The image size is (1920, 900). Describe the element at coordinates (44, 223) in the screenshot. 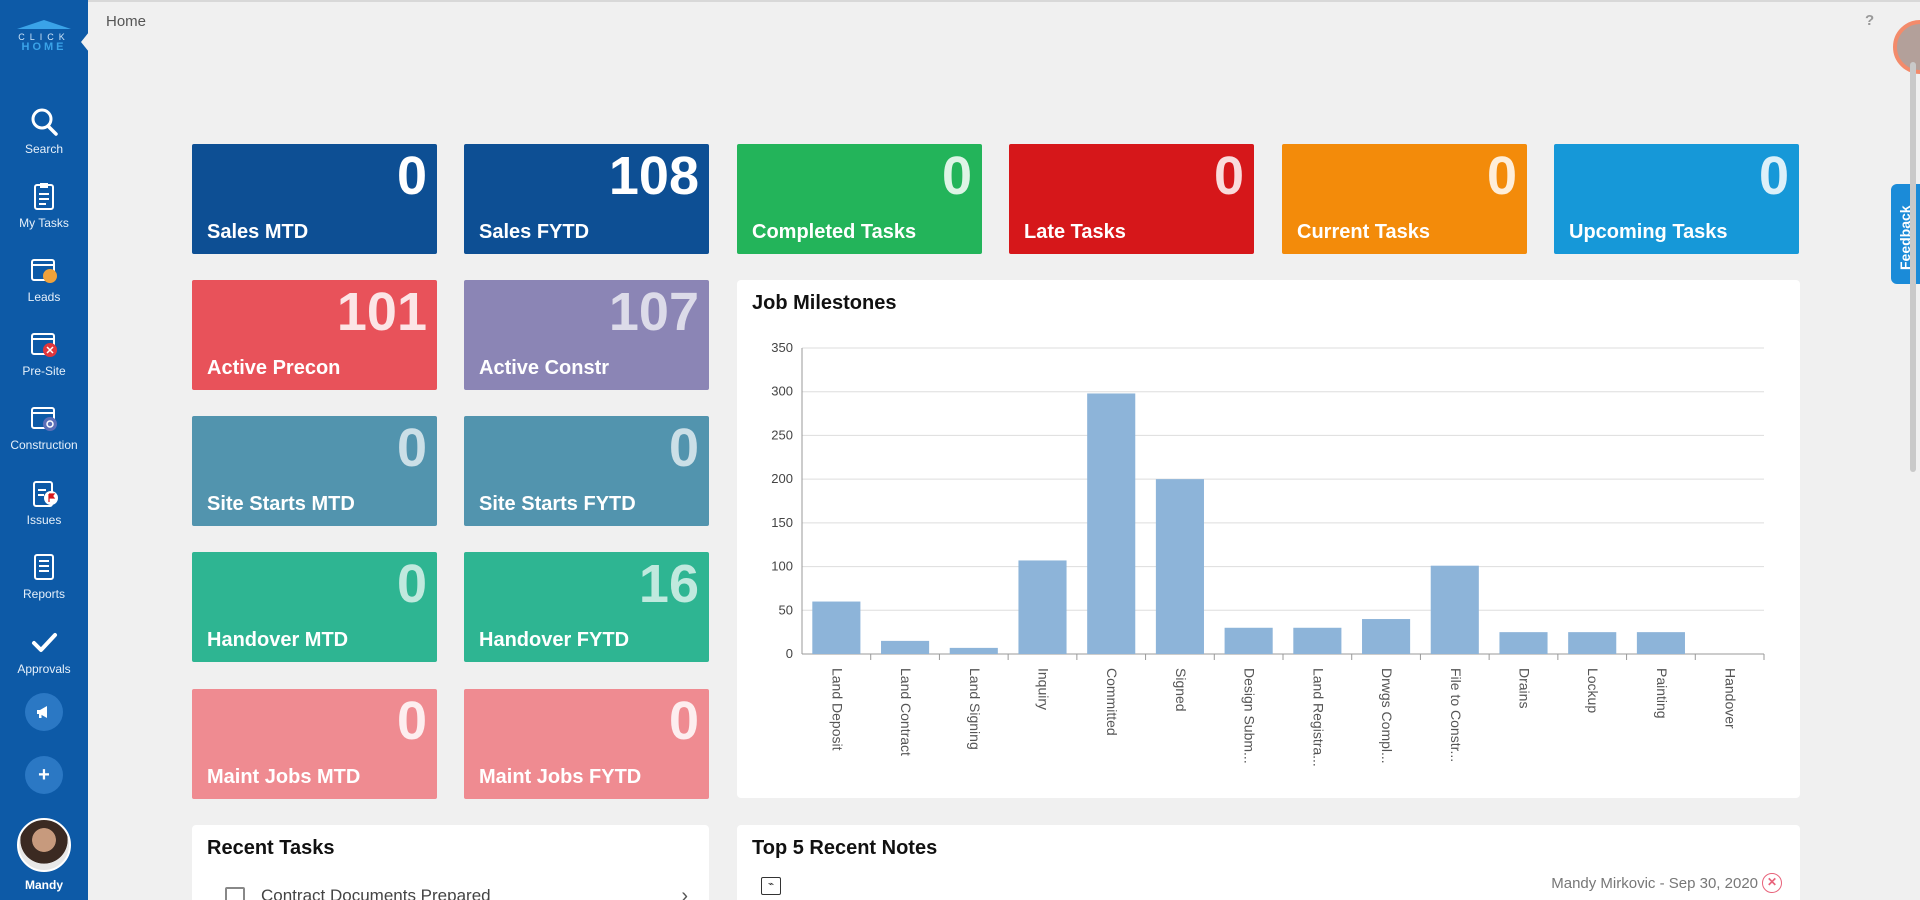

I see `sidebar-item-label: My Tasks` at that location.